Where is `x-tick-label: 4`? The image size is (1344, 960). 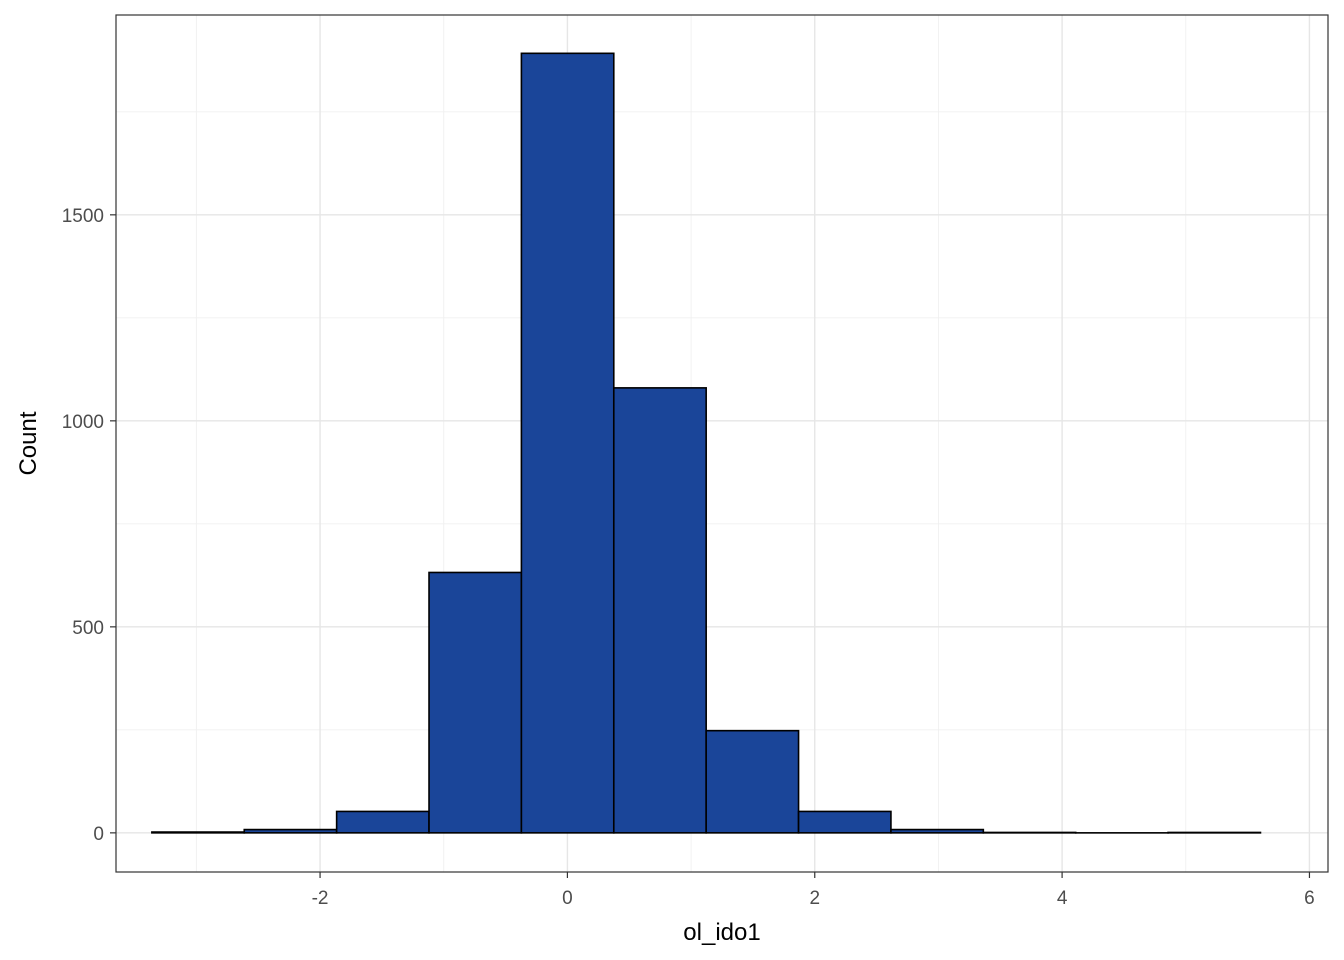 x-tick-label: 4 is located at coordinates (1062, 898).